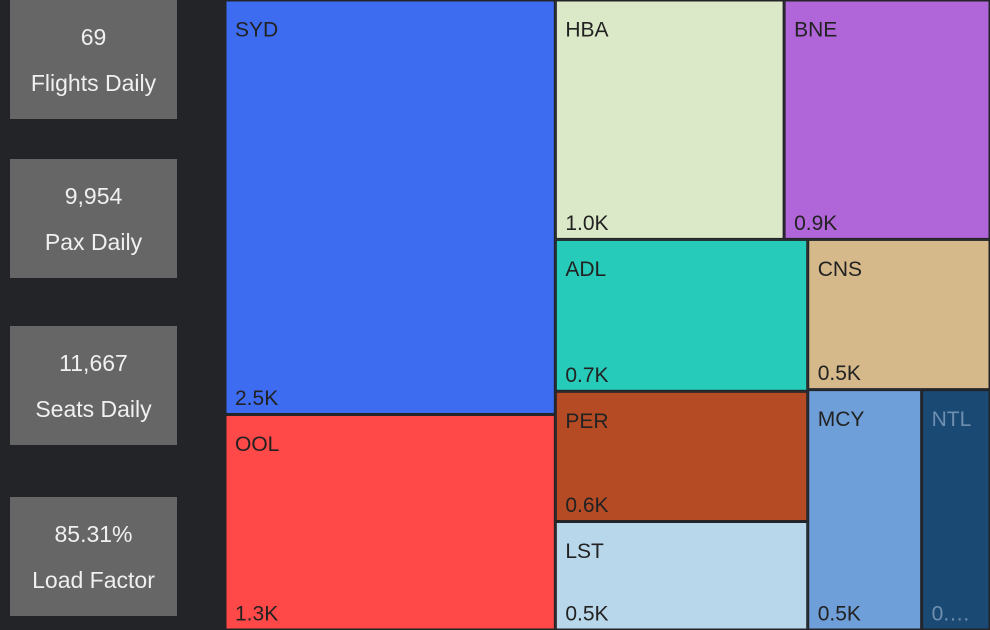  What do you see at coordinates (952, 419) in the screenshot?
I see `tile-label: NTL` at bounding box center [952, 419].